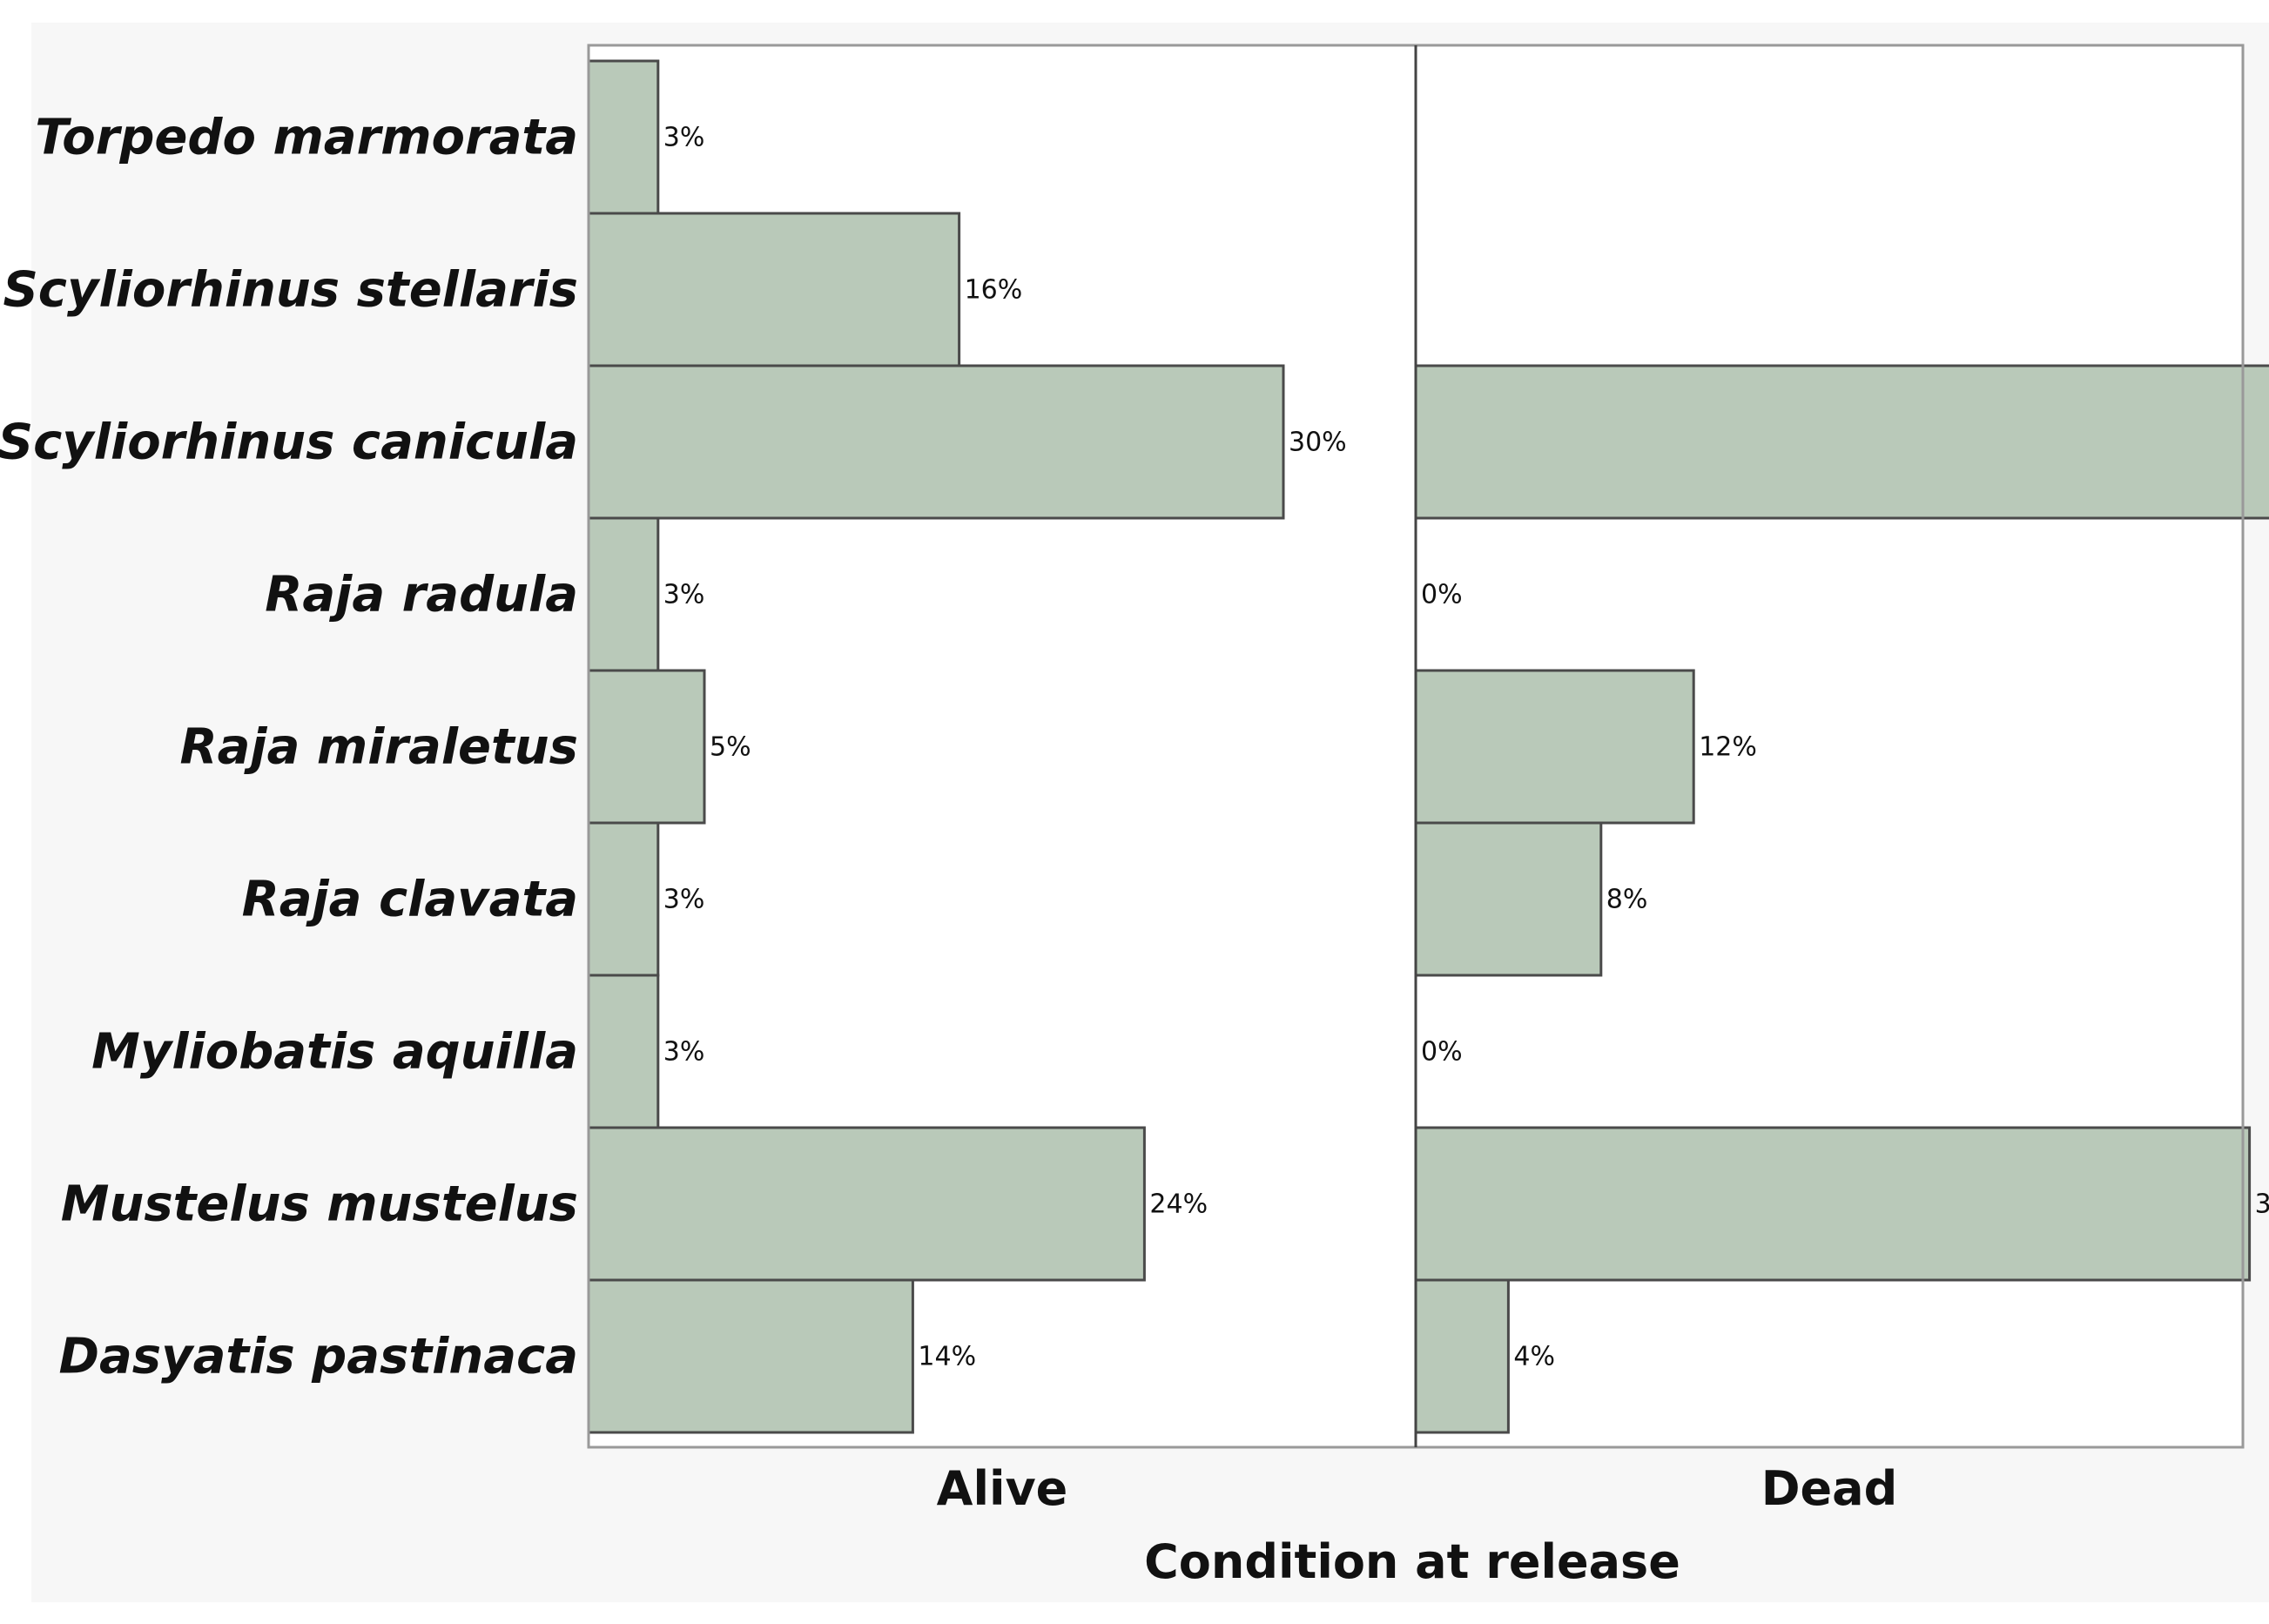 The image size is (2269, 1624). I want to click on data-label-alive-raja-miraletus: 5%, so click(730, 748).